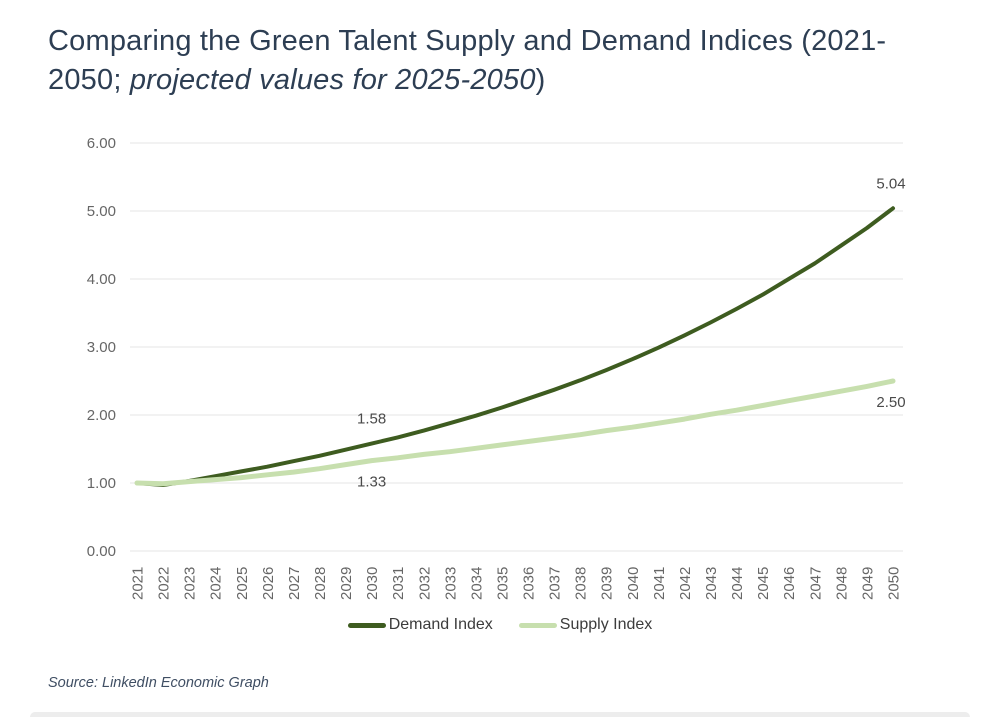 The image size is (1000, 717). What do you see at coordinates (555, 583) in the screenshot?
I see `x-axis-tick-label: 2037` at bounding box center [555, 583].